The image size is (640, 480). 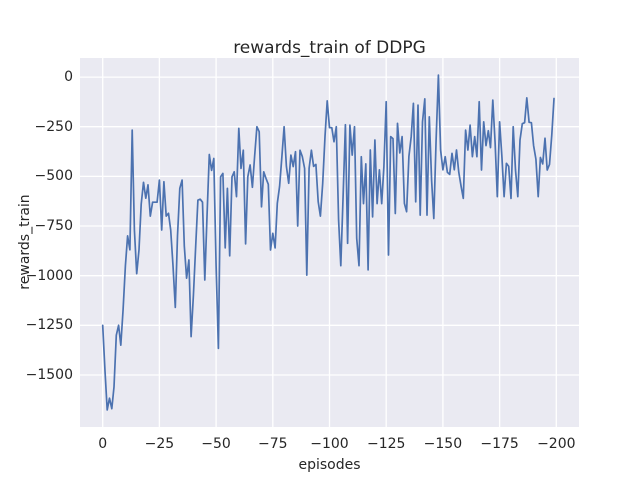 What do you see at coordinates (49, 374) in the screenshot?
I see `y-tick-label: −1500` at bounding box center [49, 374].